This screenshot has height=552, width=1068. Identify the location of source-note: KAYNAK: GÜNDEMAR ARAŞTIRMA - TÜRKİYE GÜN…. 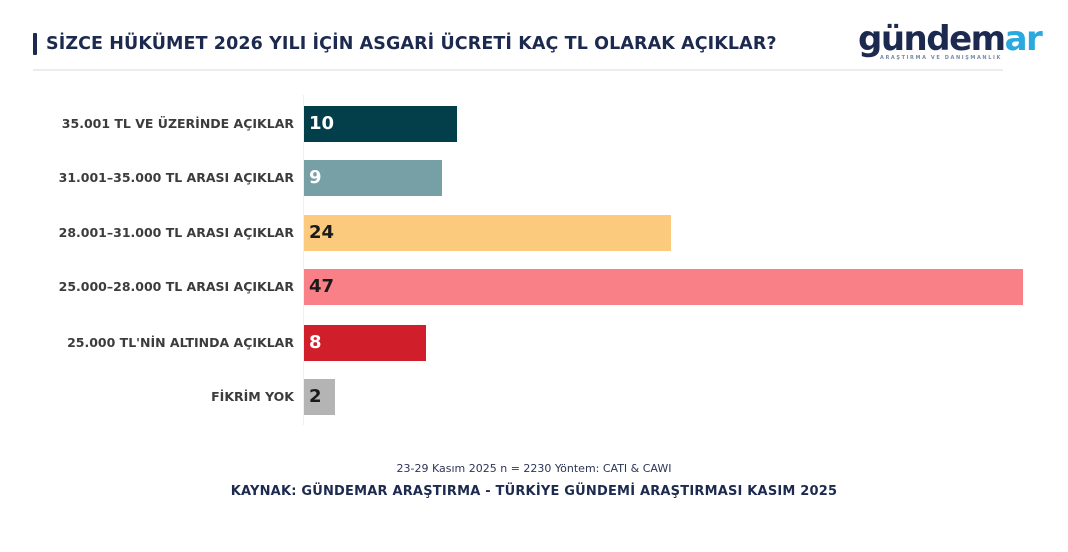
(534, 491).